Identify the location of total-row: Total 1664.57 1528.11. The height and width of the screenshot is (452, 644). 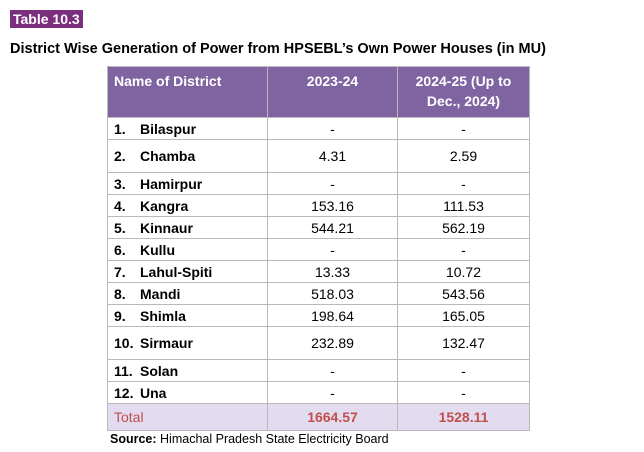
(318, 417).